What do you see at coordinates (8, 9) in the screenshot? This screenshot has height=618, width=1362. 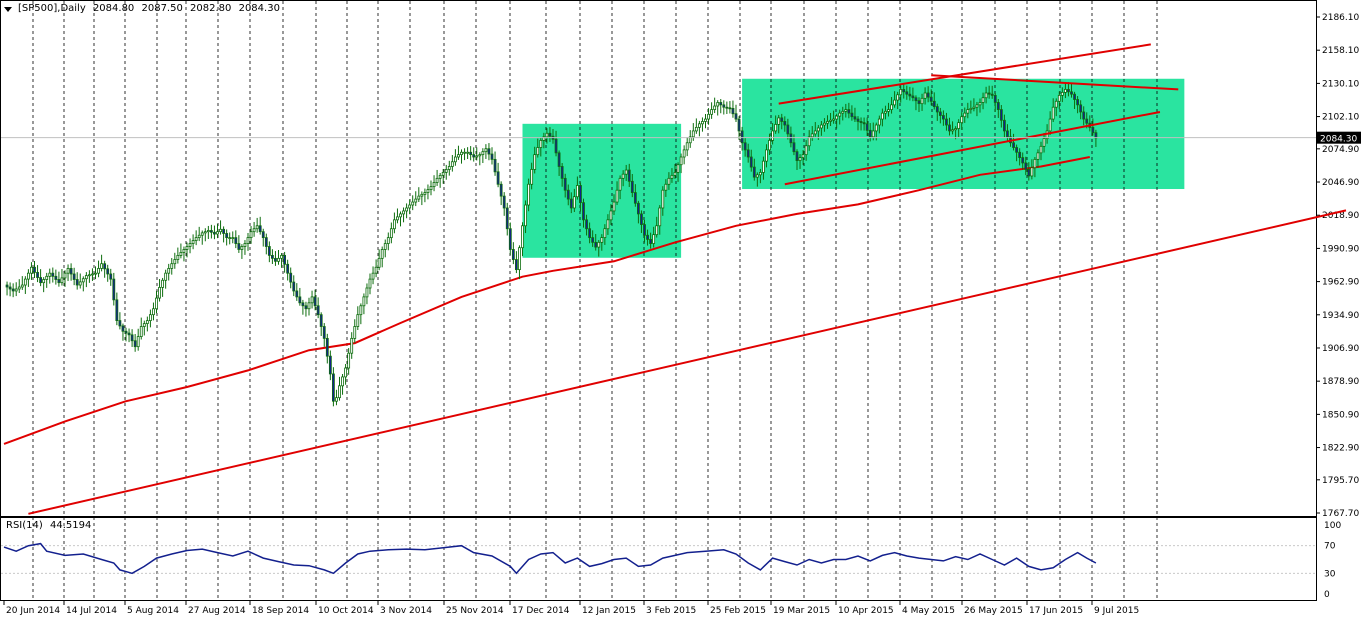 I see `window-menu-icon` at bounding box center [8, 9].